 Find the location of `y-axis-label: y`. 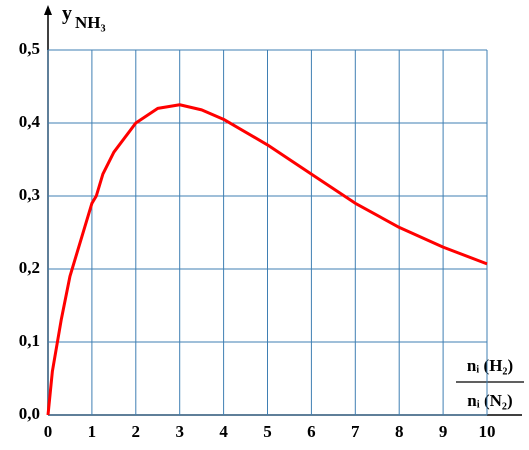

y-axis-label: y is located at coordinates (67, 14).